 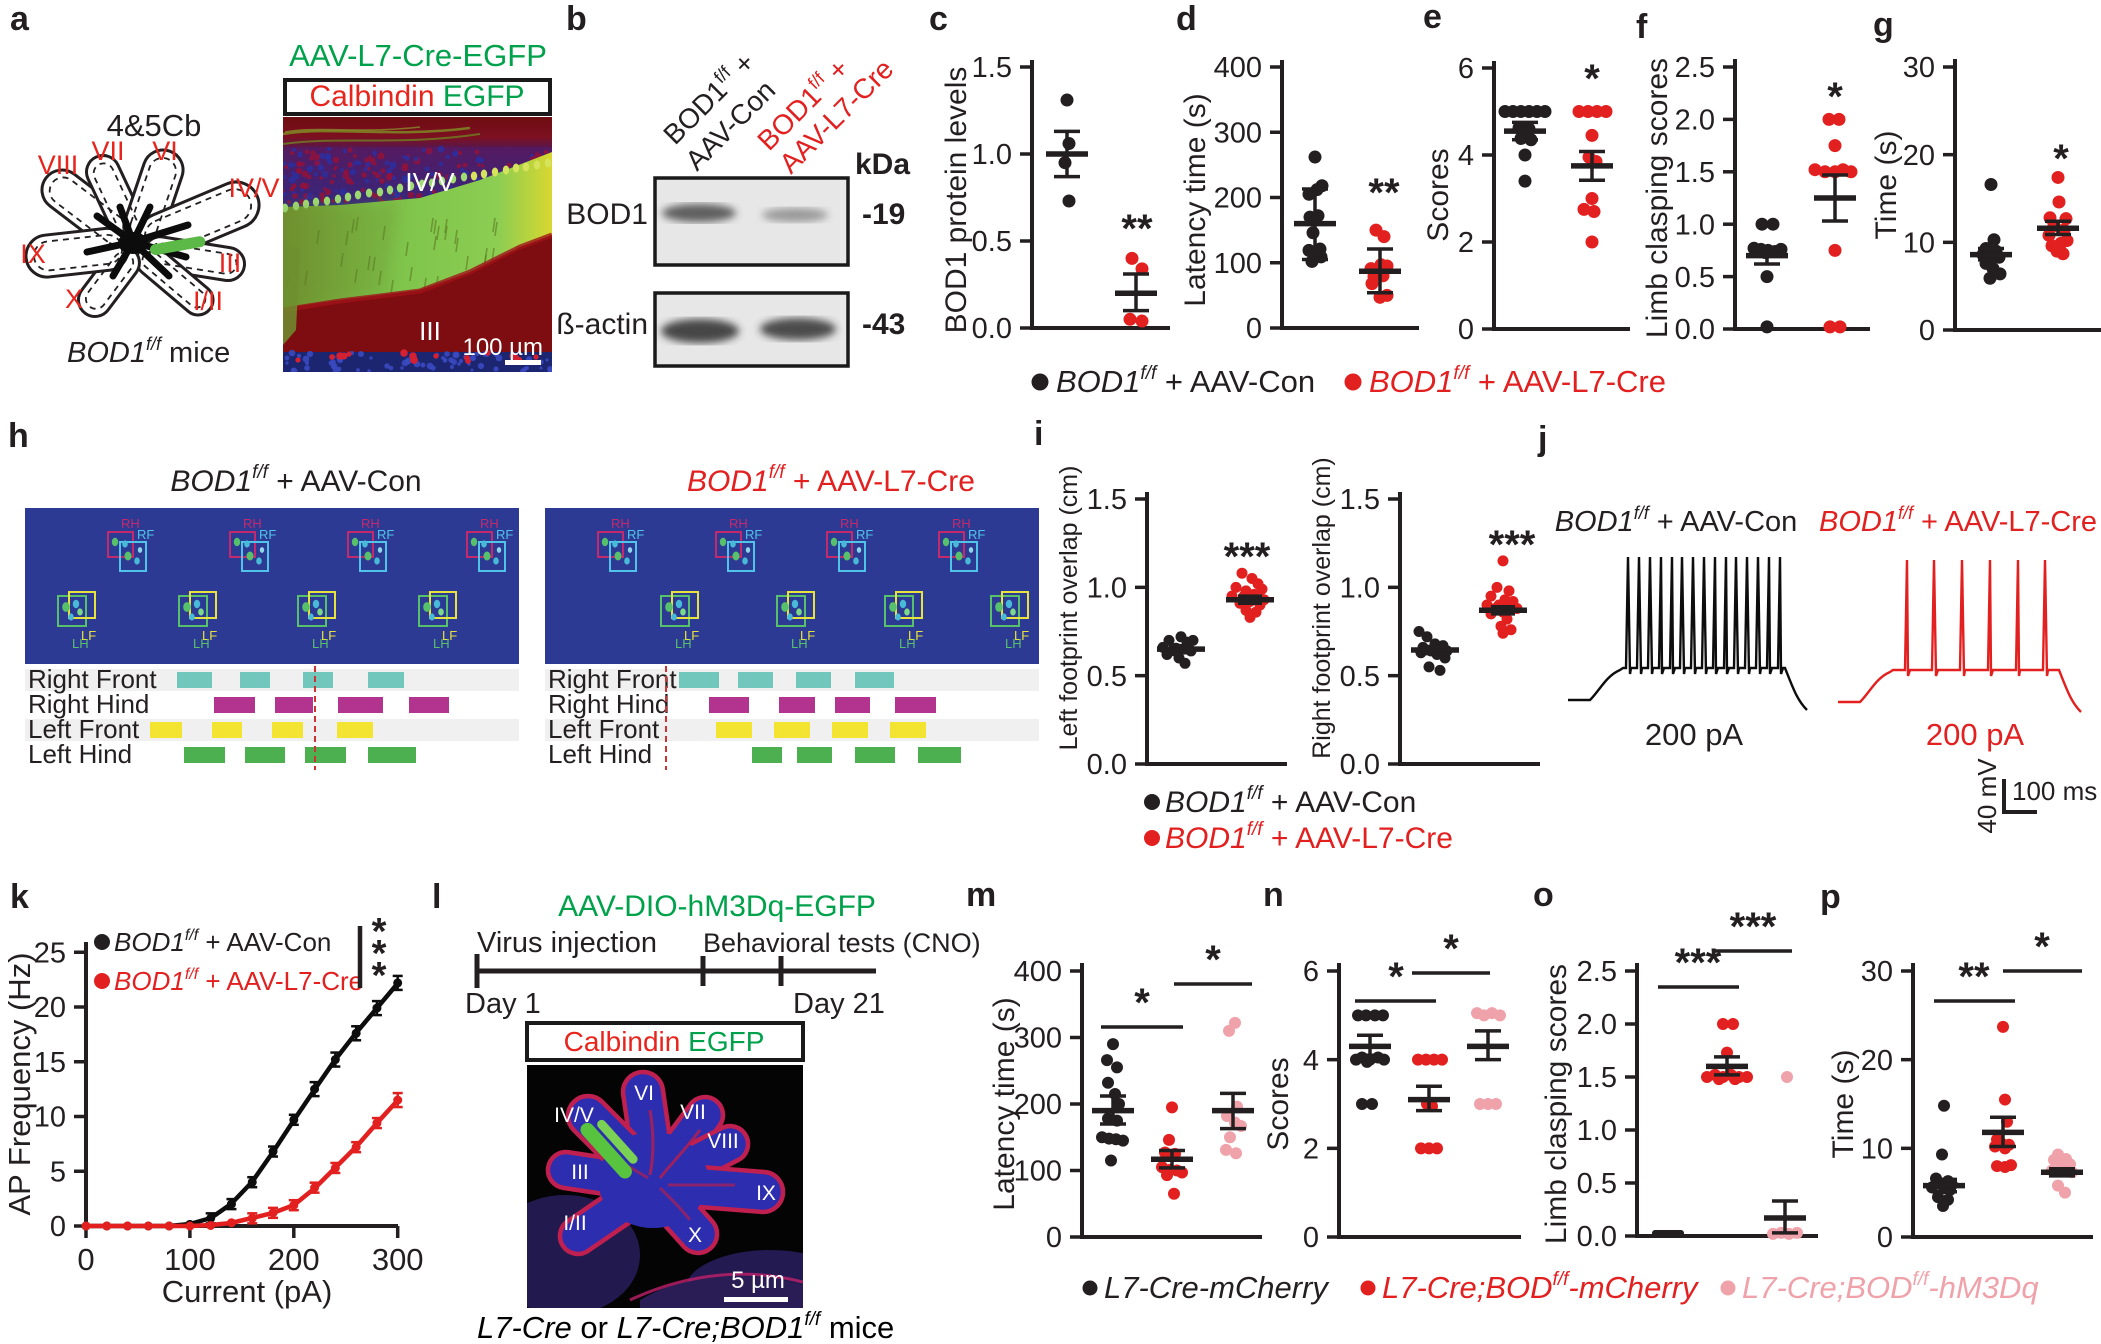 I want to click on svg-text: 5 µm, so click(x=758, y=1280).